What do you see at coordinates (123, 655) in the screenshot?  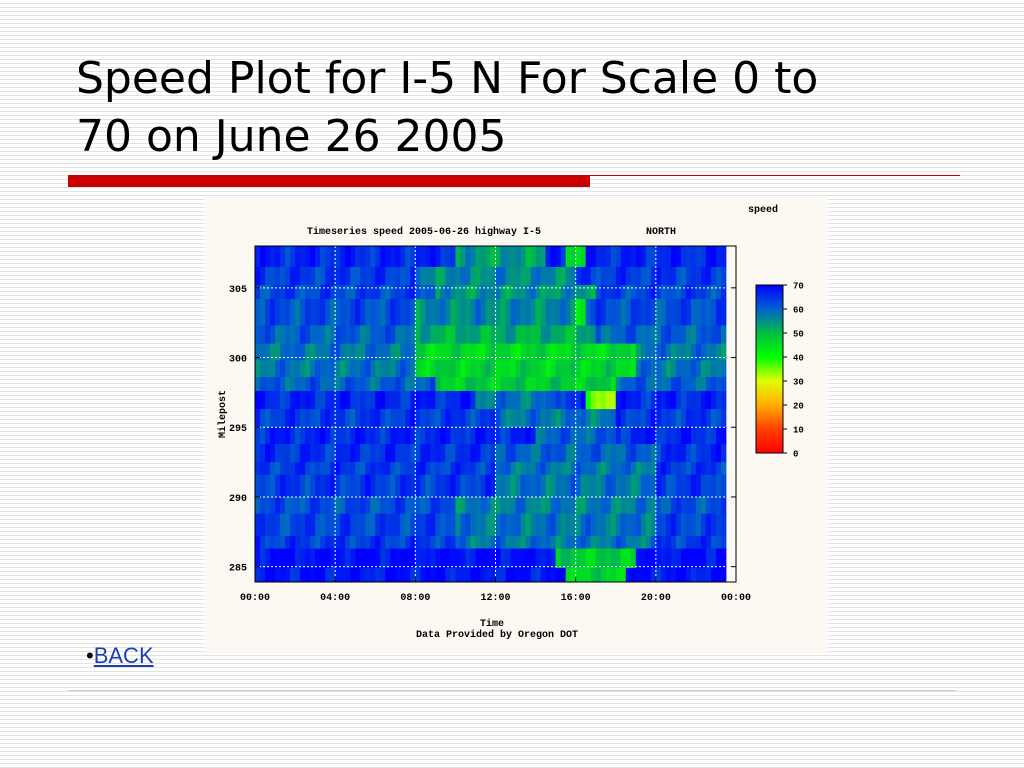 I see `back-link: BACK` at bounding box center [123, 655].